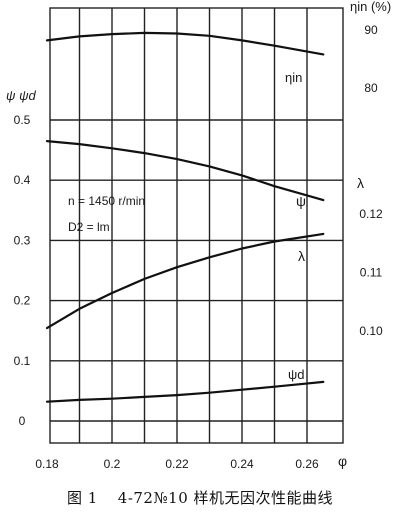 The height and width of the screenshot is (514, 400). Describe the element at coordinates (185, 43) in the screenshot. I see `series-0-line` at that location.